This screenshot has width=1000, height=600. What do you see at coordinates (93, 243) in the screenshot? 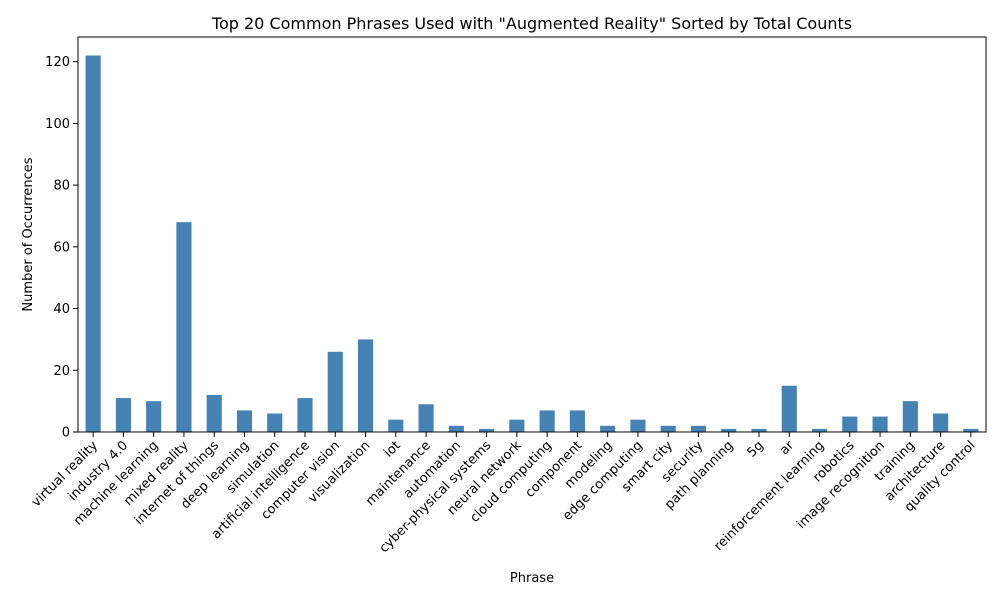
I see `bar-virtual-reality` at bounding box center [93, 243].